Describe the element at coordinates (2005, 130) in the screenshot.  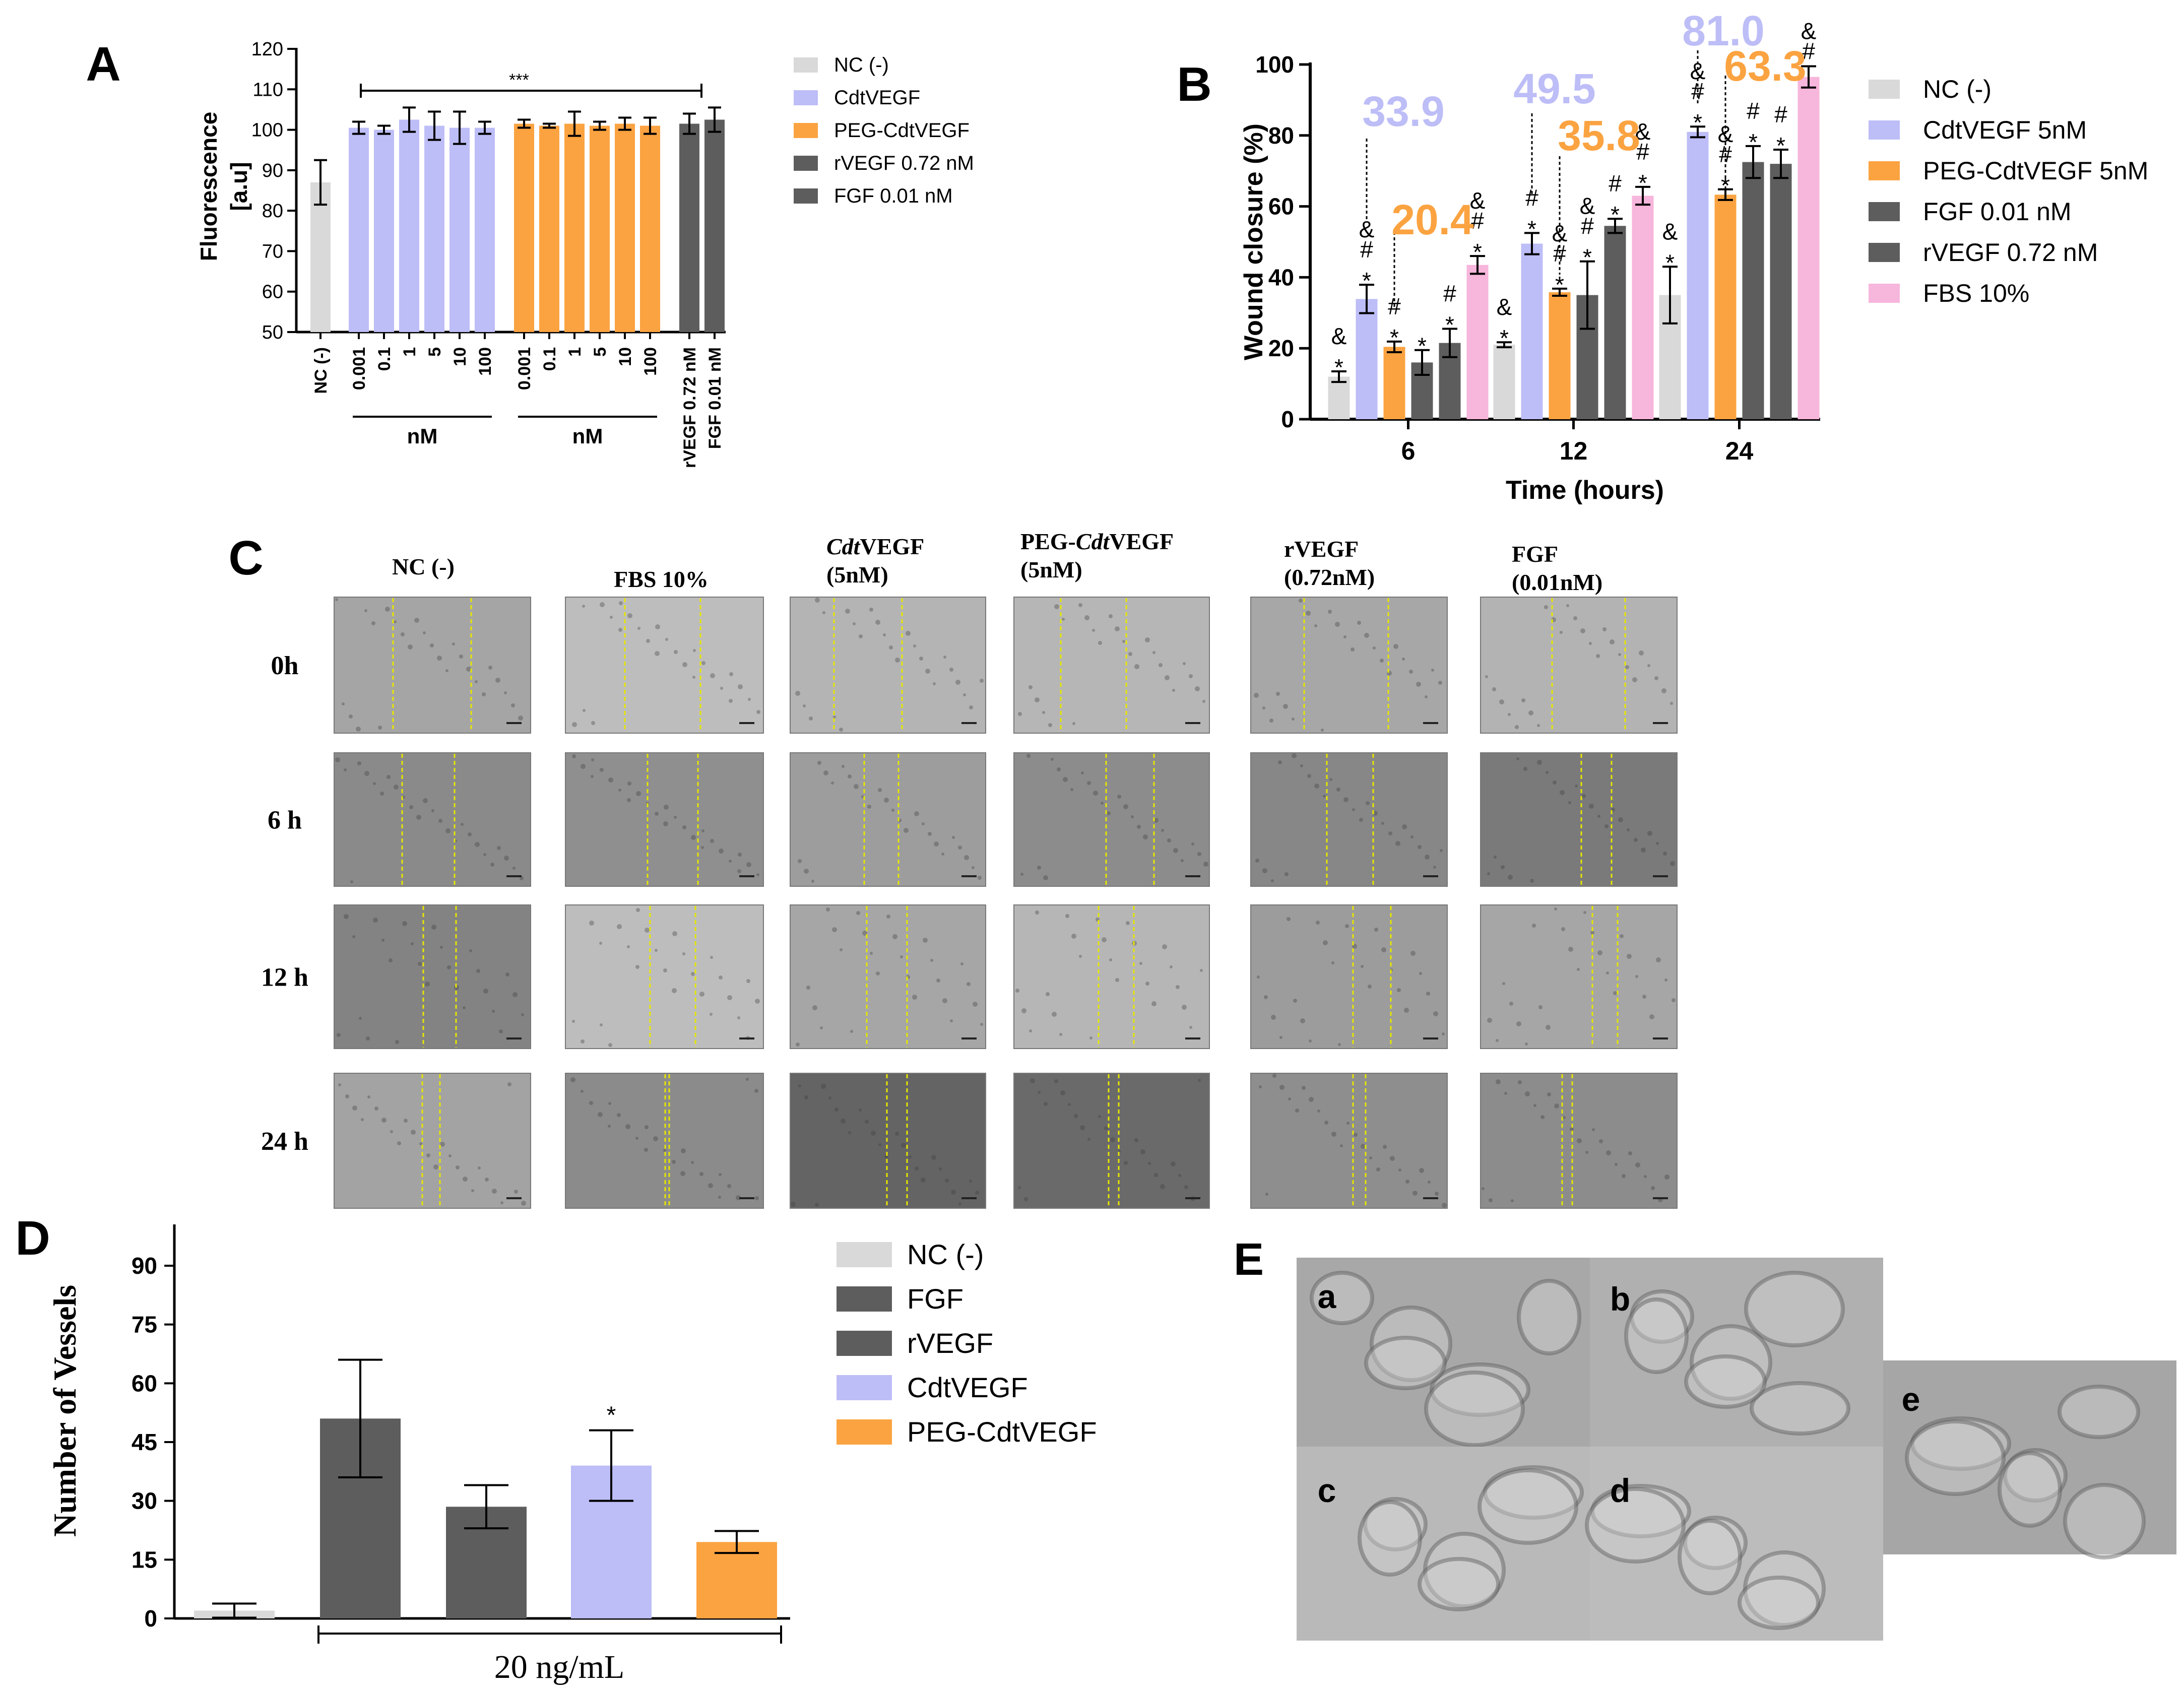
I see `legend-label: CdtVEGF 5nM` at that location.